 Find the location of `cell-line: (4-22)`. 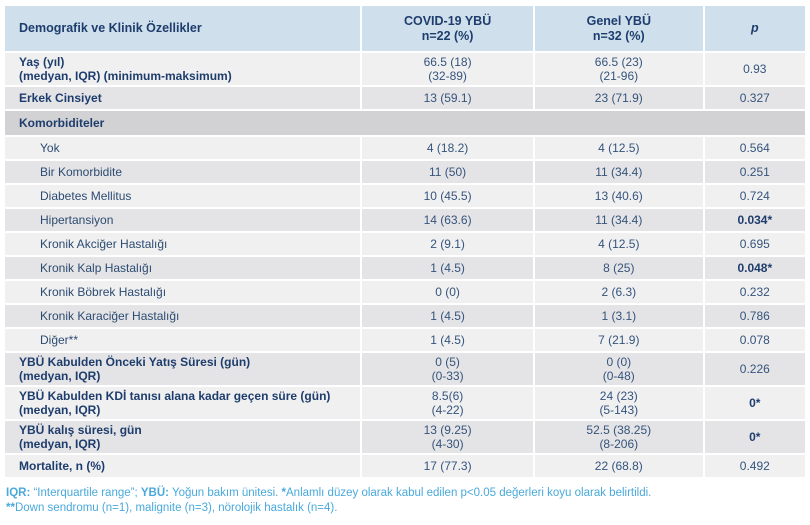

cell-line: (4-22) is located at coordinates (447, 410).